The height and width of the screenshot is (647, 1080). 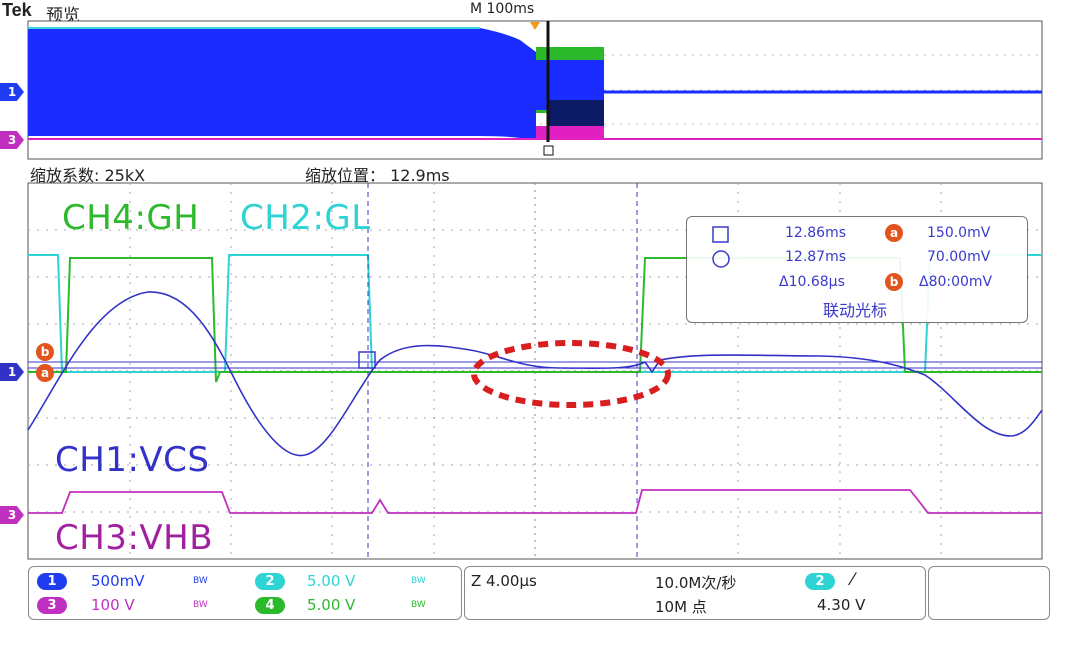 What do you see at coordinates (959, 257) in the screenshot?
I see `cursor-b-value: 70.00mV` at bounding box center [959, 257].